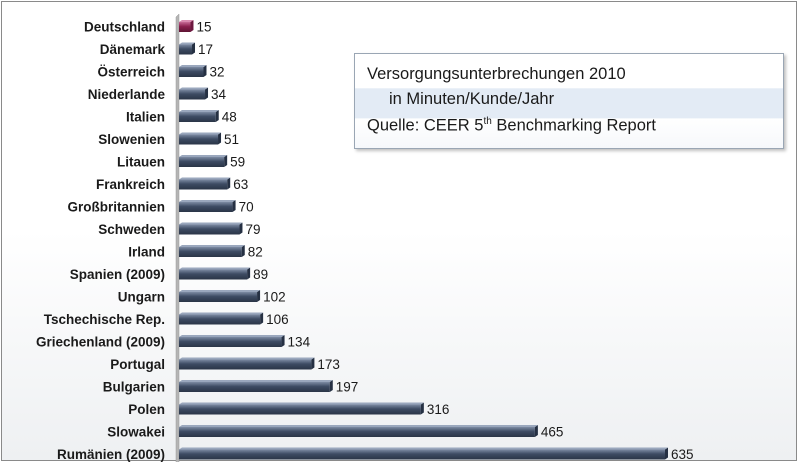  Describe the element at coordinates (237, 162) in the screenshot. I see `value-label: 59` at that location.